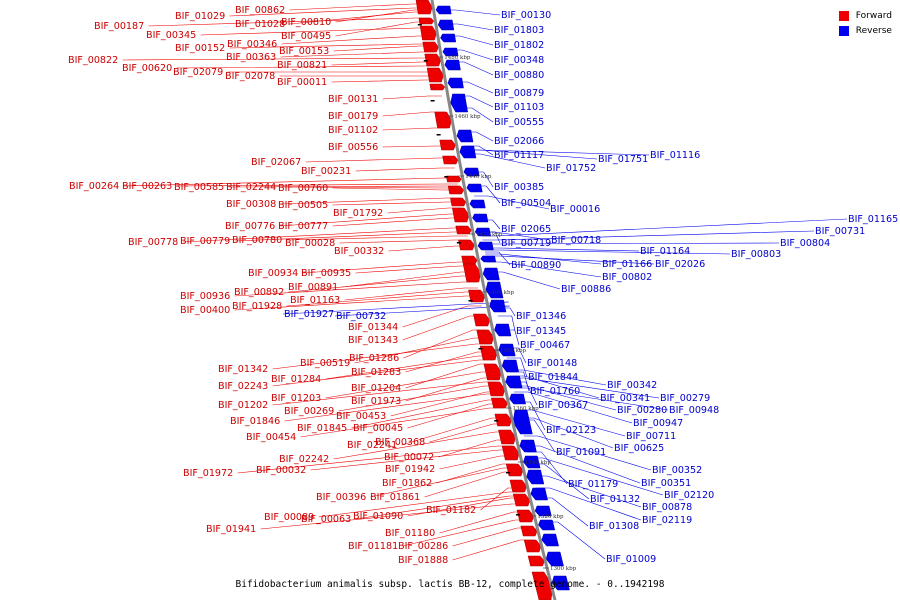  I want to click on forward-feature-bif_01029: BIF_01029, so click(200, 16).